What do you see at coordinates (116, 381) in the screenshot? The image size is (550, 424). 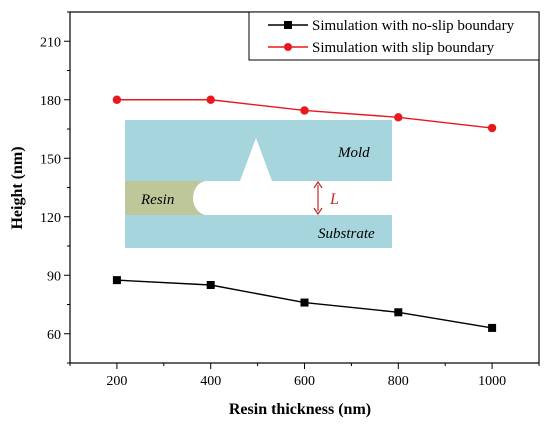 I see `x-tick-label: 200` at bounding box center [116, 381].